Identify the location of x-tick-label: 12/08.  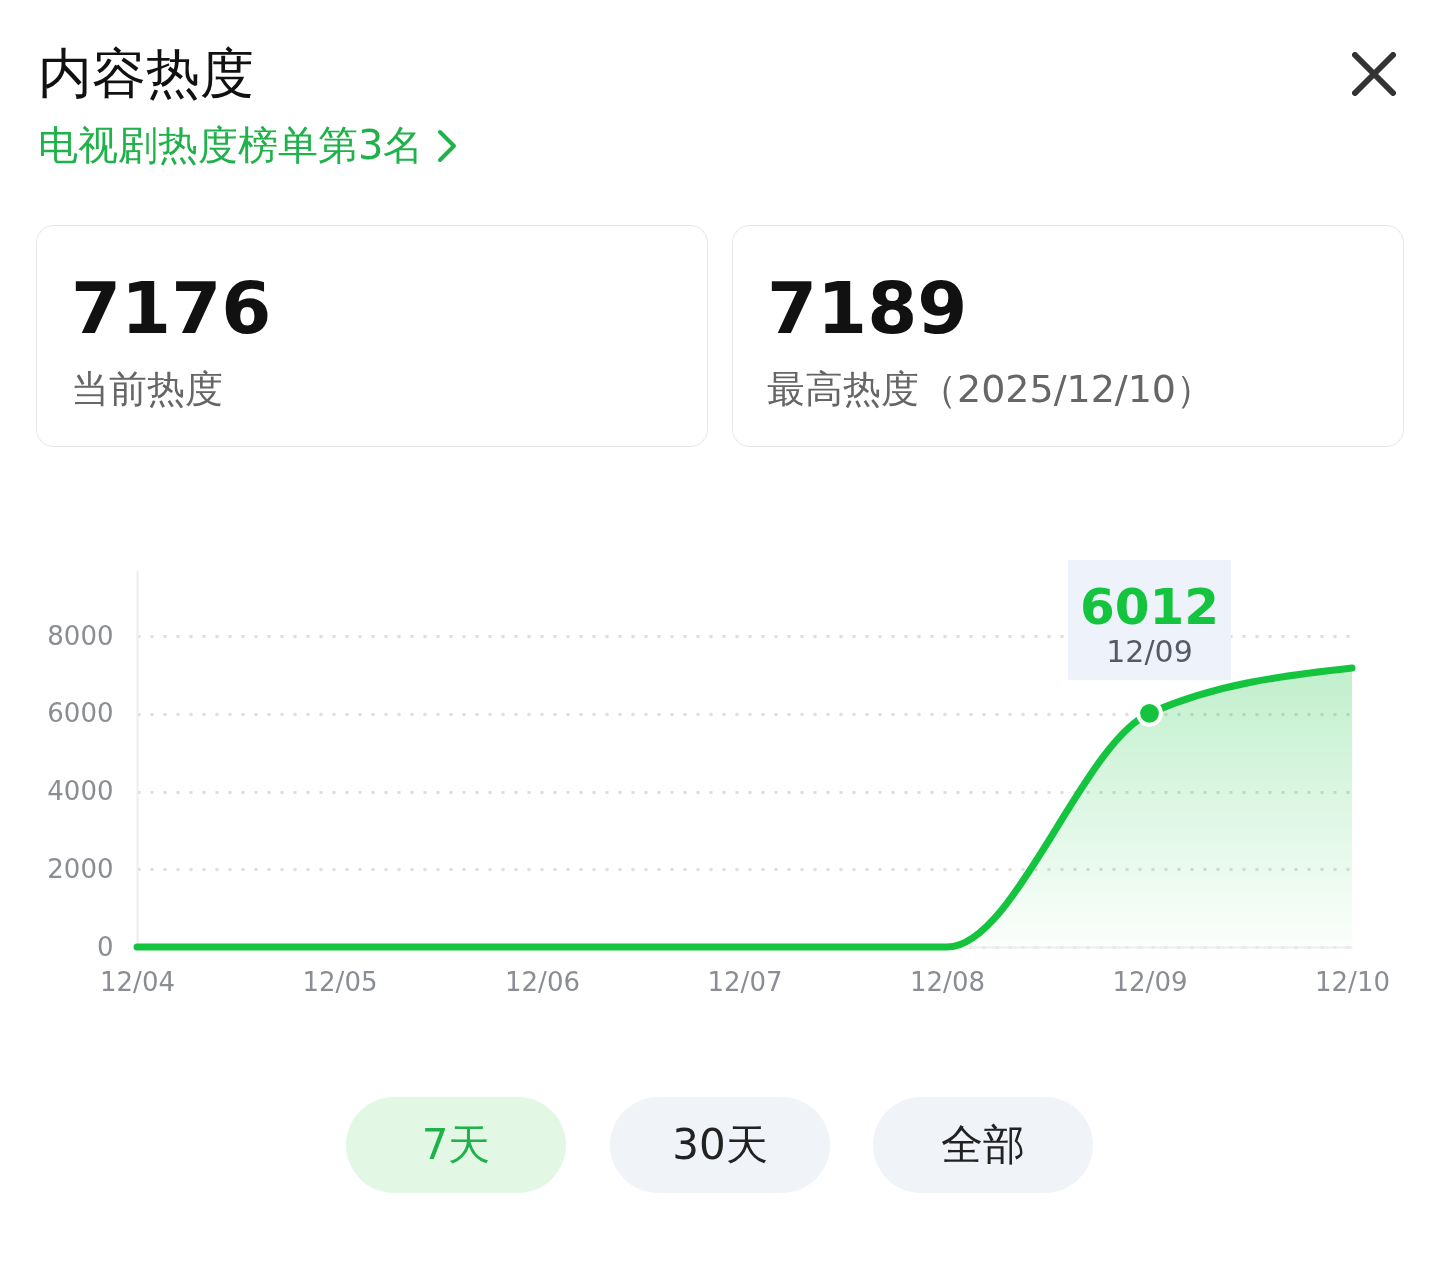
(947, 981).